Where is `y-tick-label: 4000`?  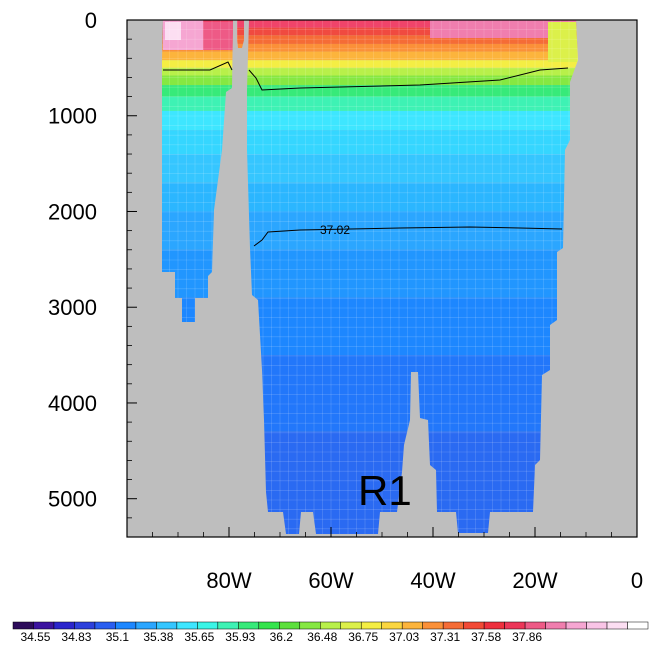
y-tick-label: 4000 is located at coordinates (72, 403).